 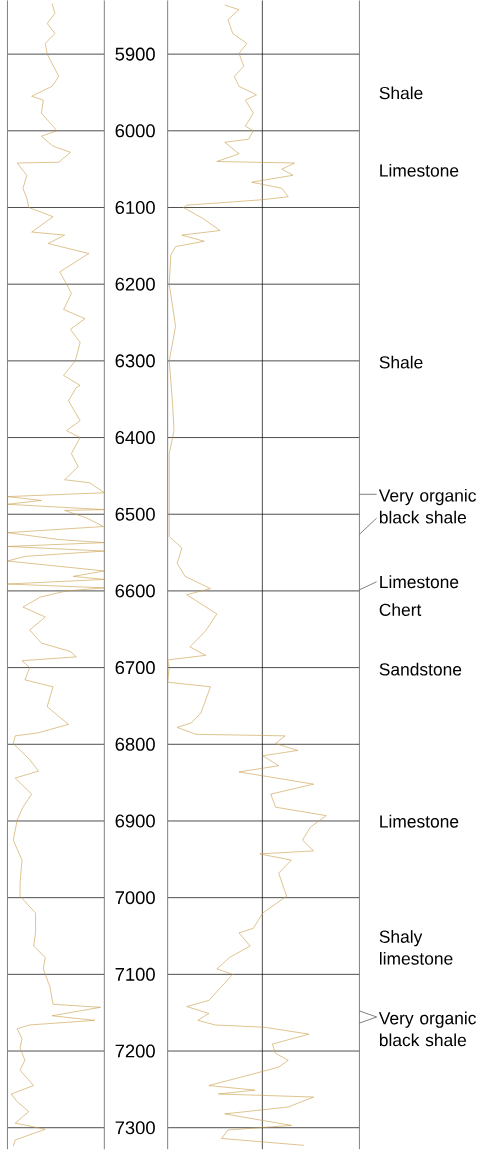 I want to click on y-tick-label: 7300, so click(x=135, y=1128).